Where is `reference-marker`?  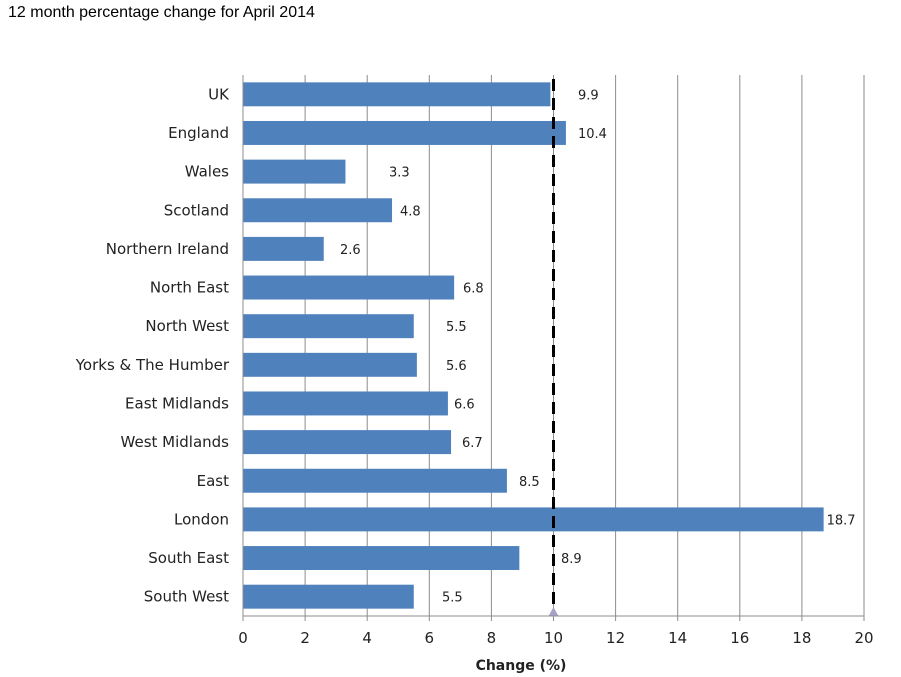
reference-marker is located at coordinates (553, 611).